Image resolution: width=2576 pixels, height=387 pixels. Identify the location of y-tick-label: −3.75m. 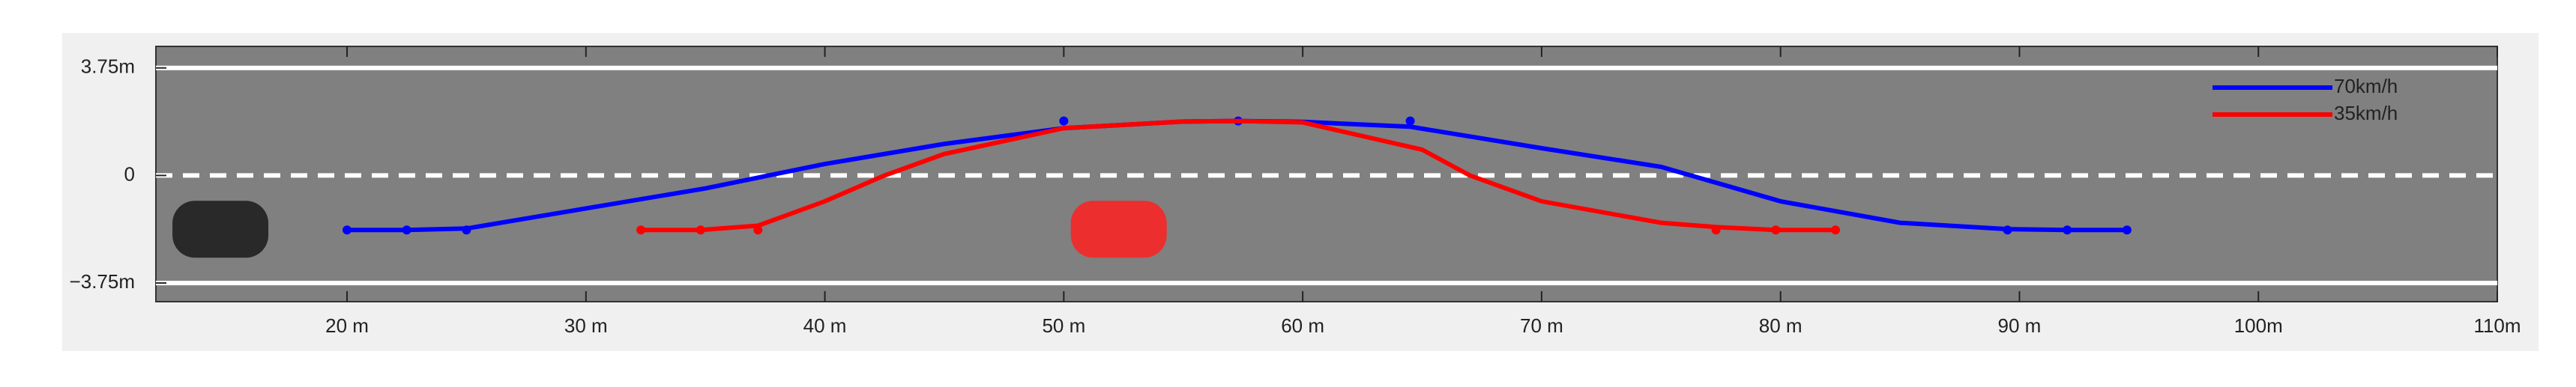
(102, 281).